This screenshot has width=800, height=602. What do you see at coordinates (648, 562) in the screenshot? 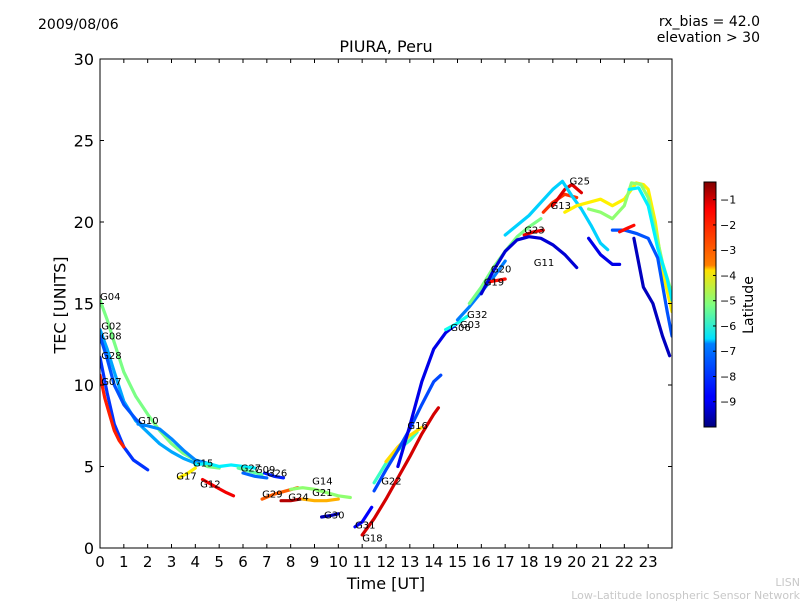
I see `x-tick-label-23: 23` at bounding box center [648, 562].